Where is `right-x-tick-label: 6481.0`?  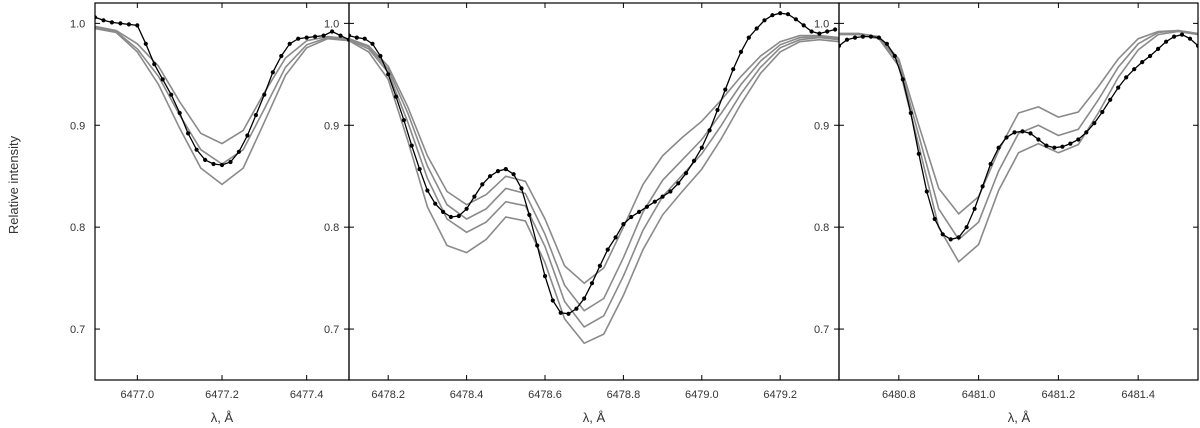
right-x-tick-label: 6481.0 is located at coordinates (979, 395).